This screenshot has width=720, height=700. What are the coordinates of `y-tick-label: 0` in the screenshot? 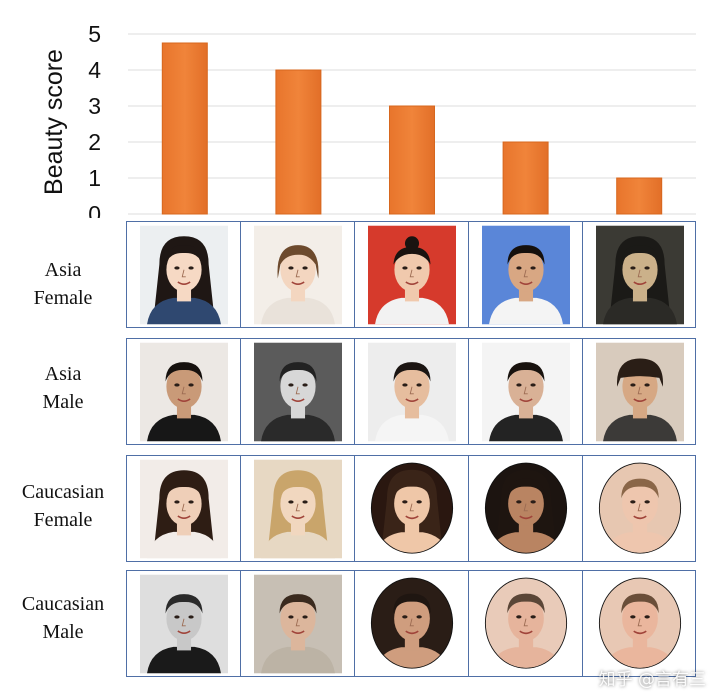 It's located at (94, 209).